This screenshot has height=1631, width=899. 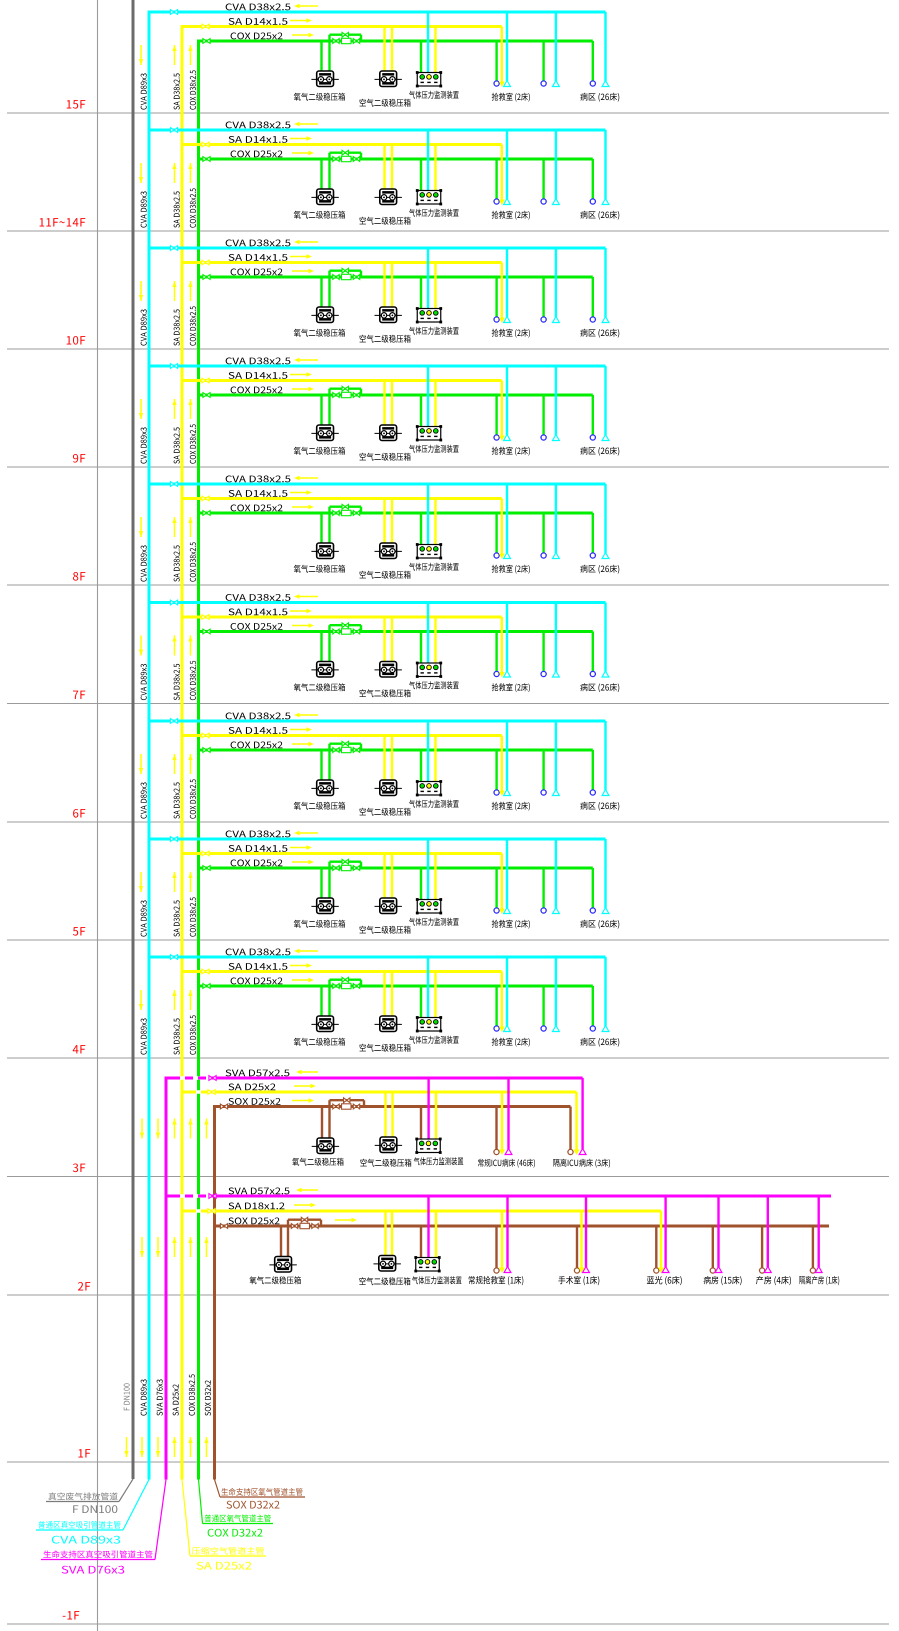 I want to click on room-label, so click(x=600, y=215).